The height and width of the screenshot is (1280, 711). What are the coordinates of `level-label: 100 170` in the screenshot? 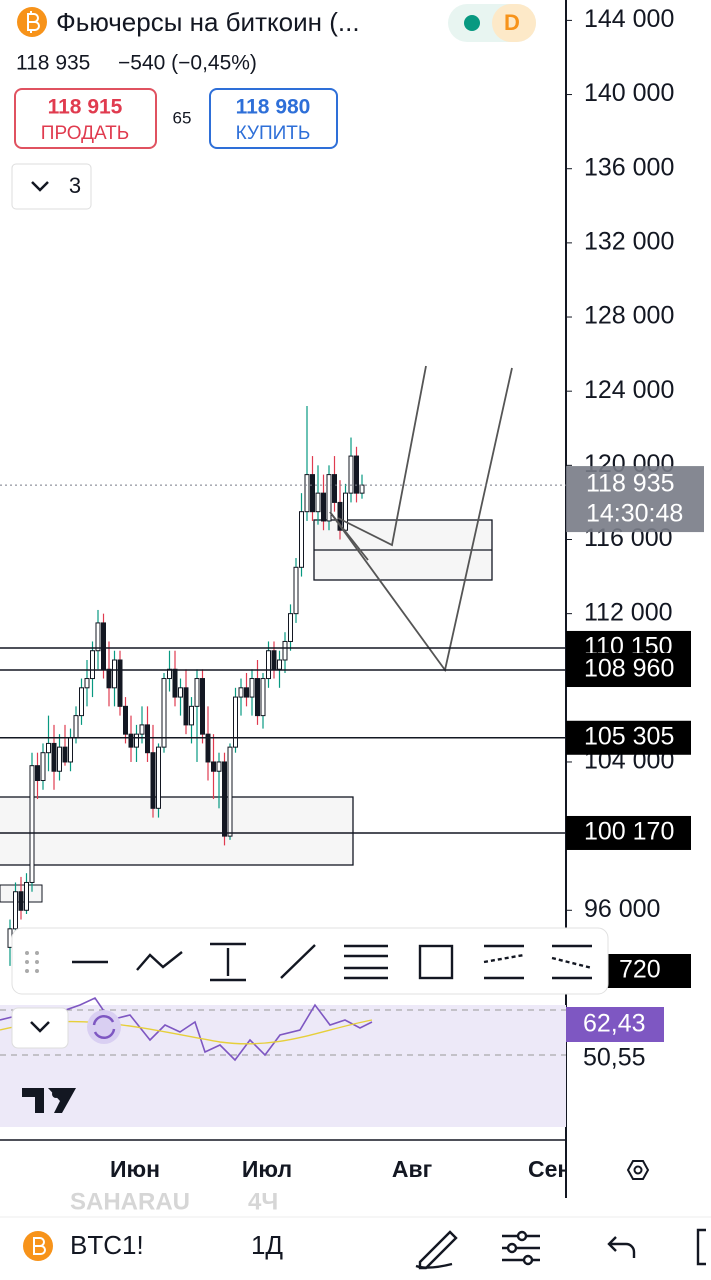 It's located at (629, 832).